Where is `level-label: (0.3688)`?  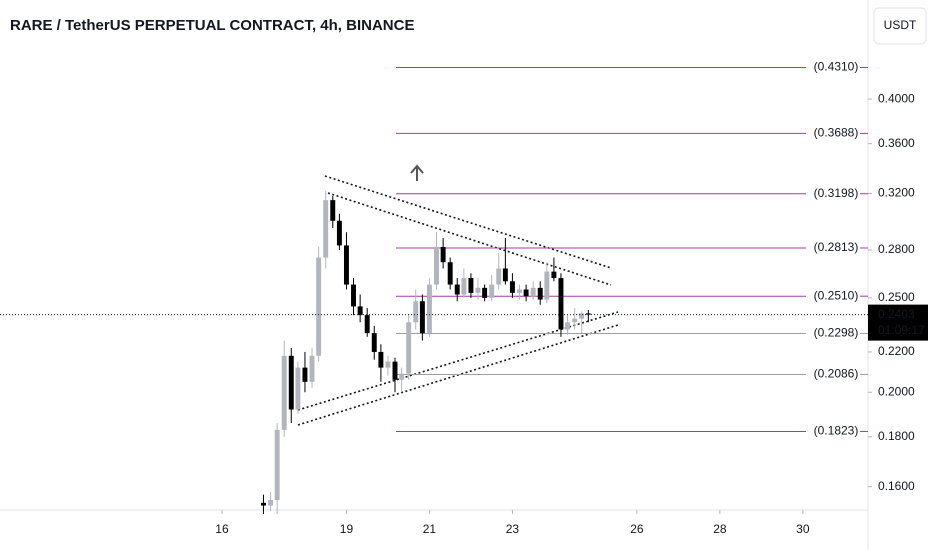
level-label: (0.3688) is located at coordinates (836, 133).